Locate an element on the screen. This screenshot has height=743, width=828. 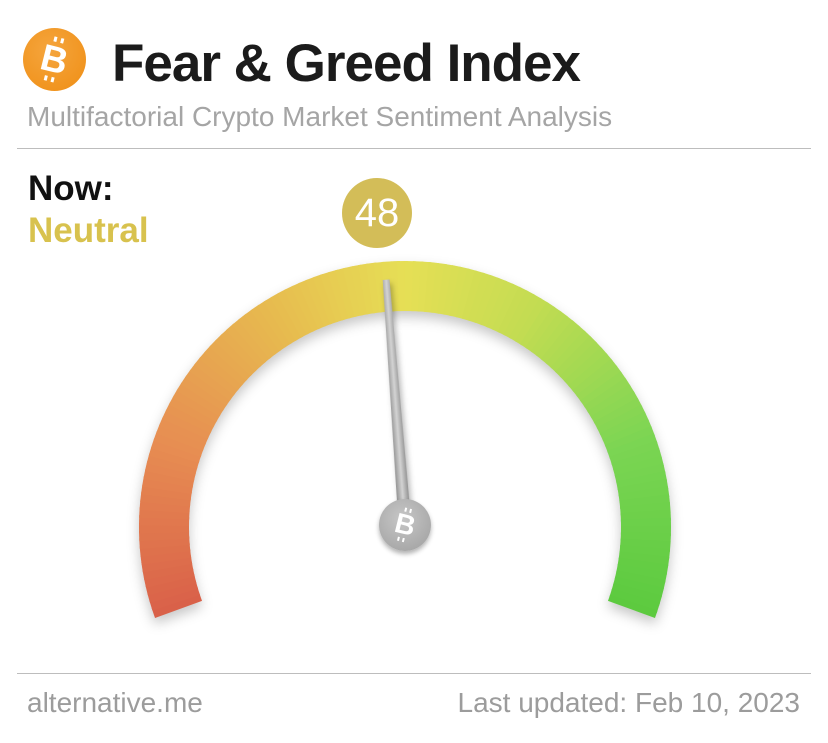
bitcoin-logo-icon: B is located at coordinates (54, 59).